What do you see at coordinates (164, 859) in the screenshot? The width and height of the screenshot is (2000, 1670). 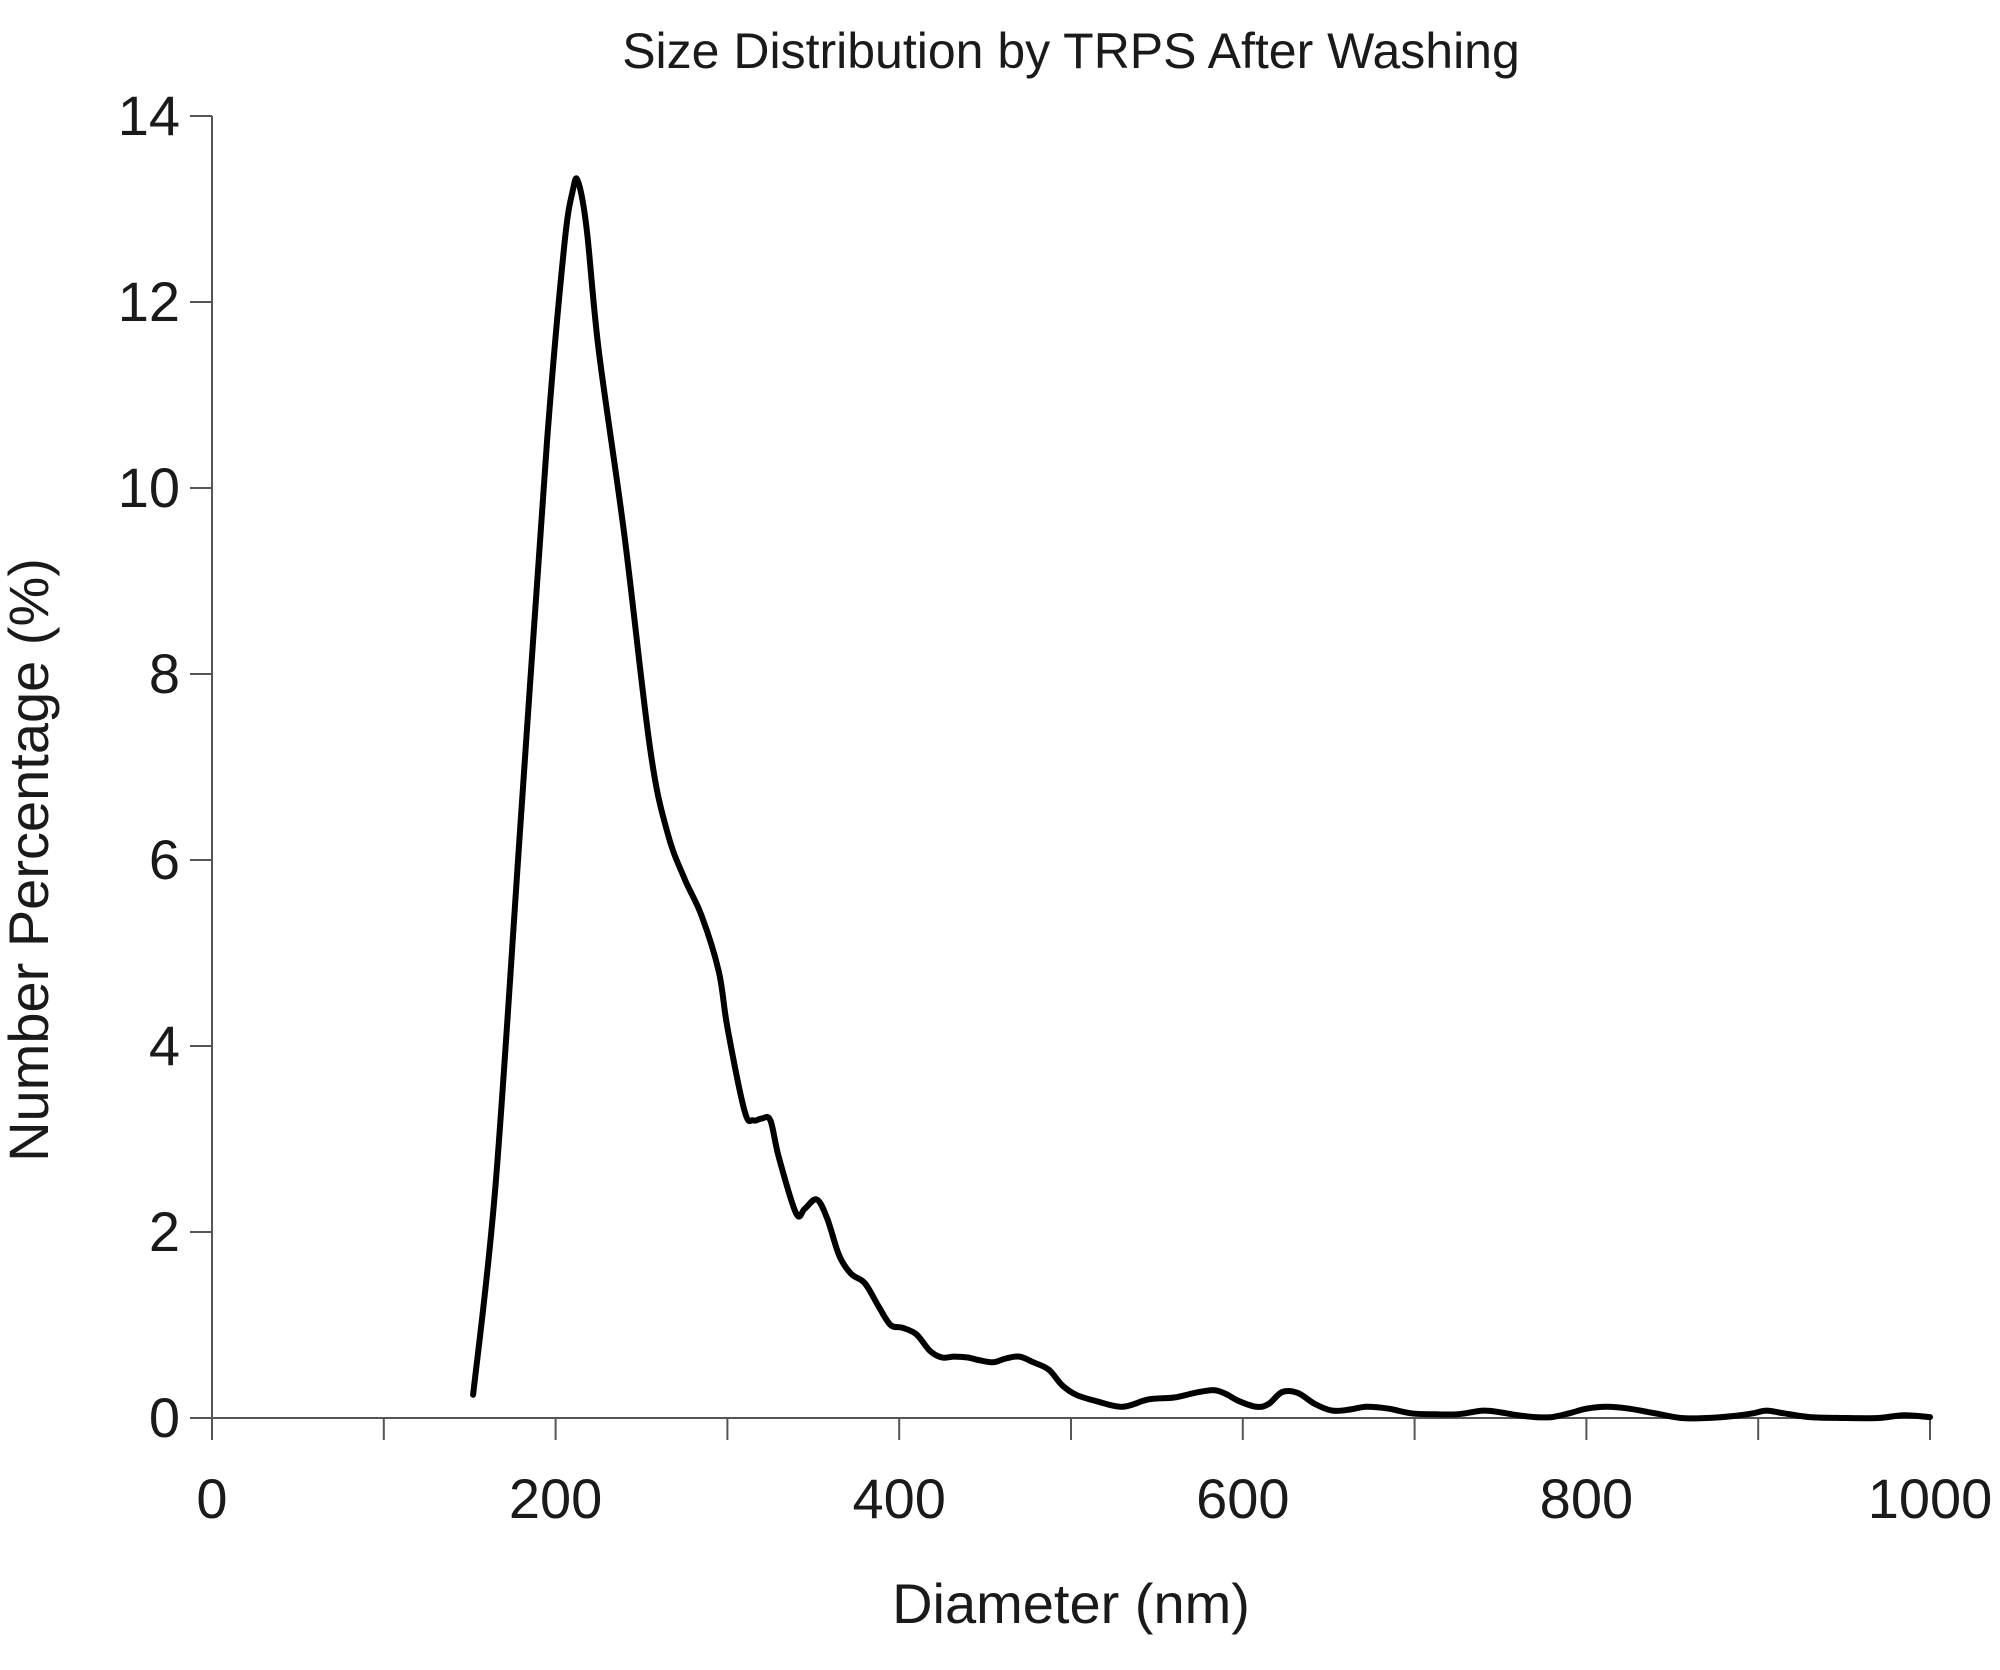 I see `y-tick-label: 6` at bounding box center [164, 859].